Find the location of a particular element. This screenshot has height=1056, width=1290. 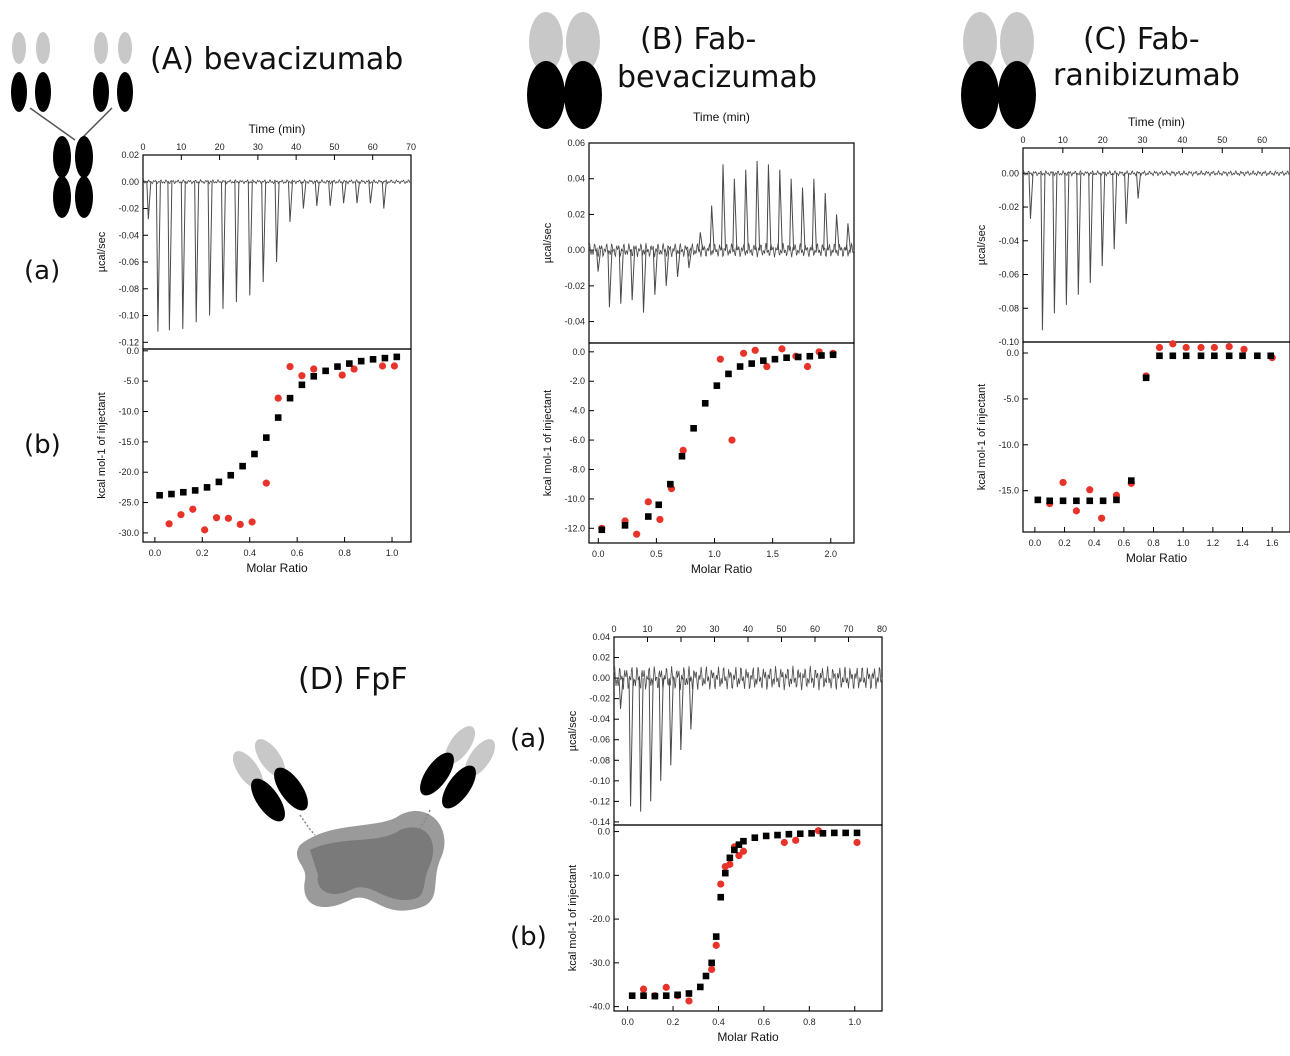

isotherm-d-xtick-label: 0.0 is located at coordinates (627, 1022).